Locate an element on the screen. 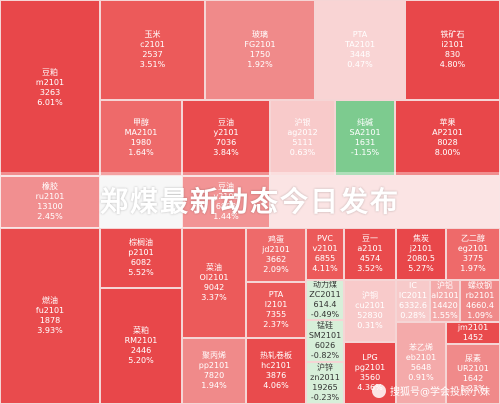  tile-misc is located at coordinates (385, 202).